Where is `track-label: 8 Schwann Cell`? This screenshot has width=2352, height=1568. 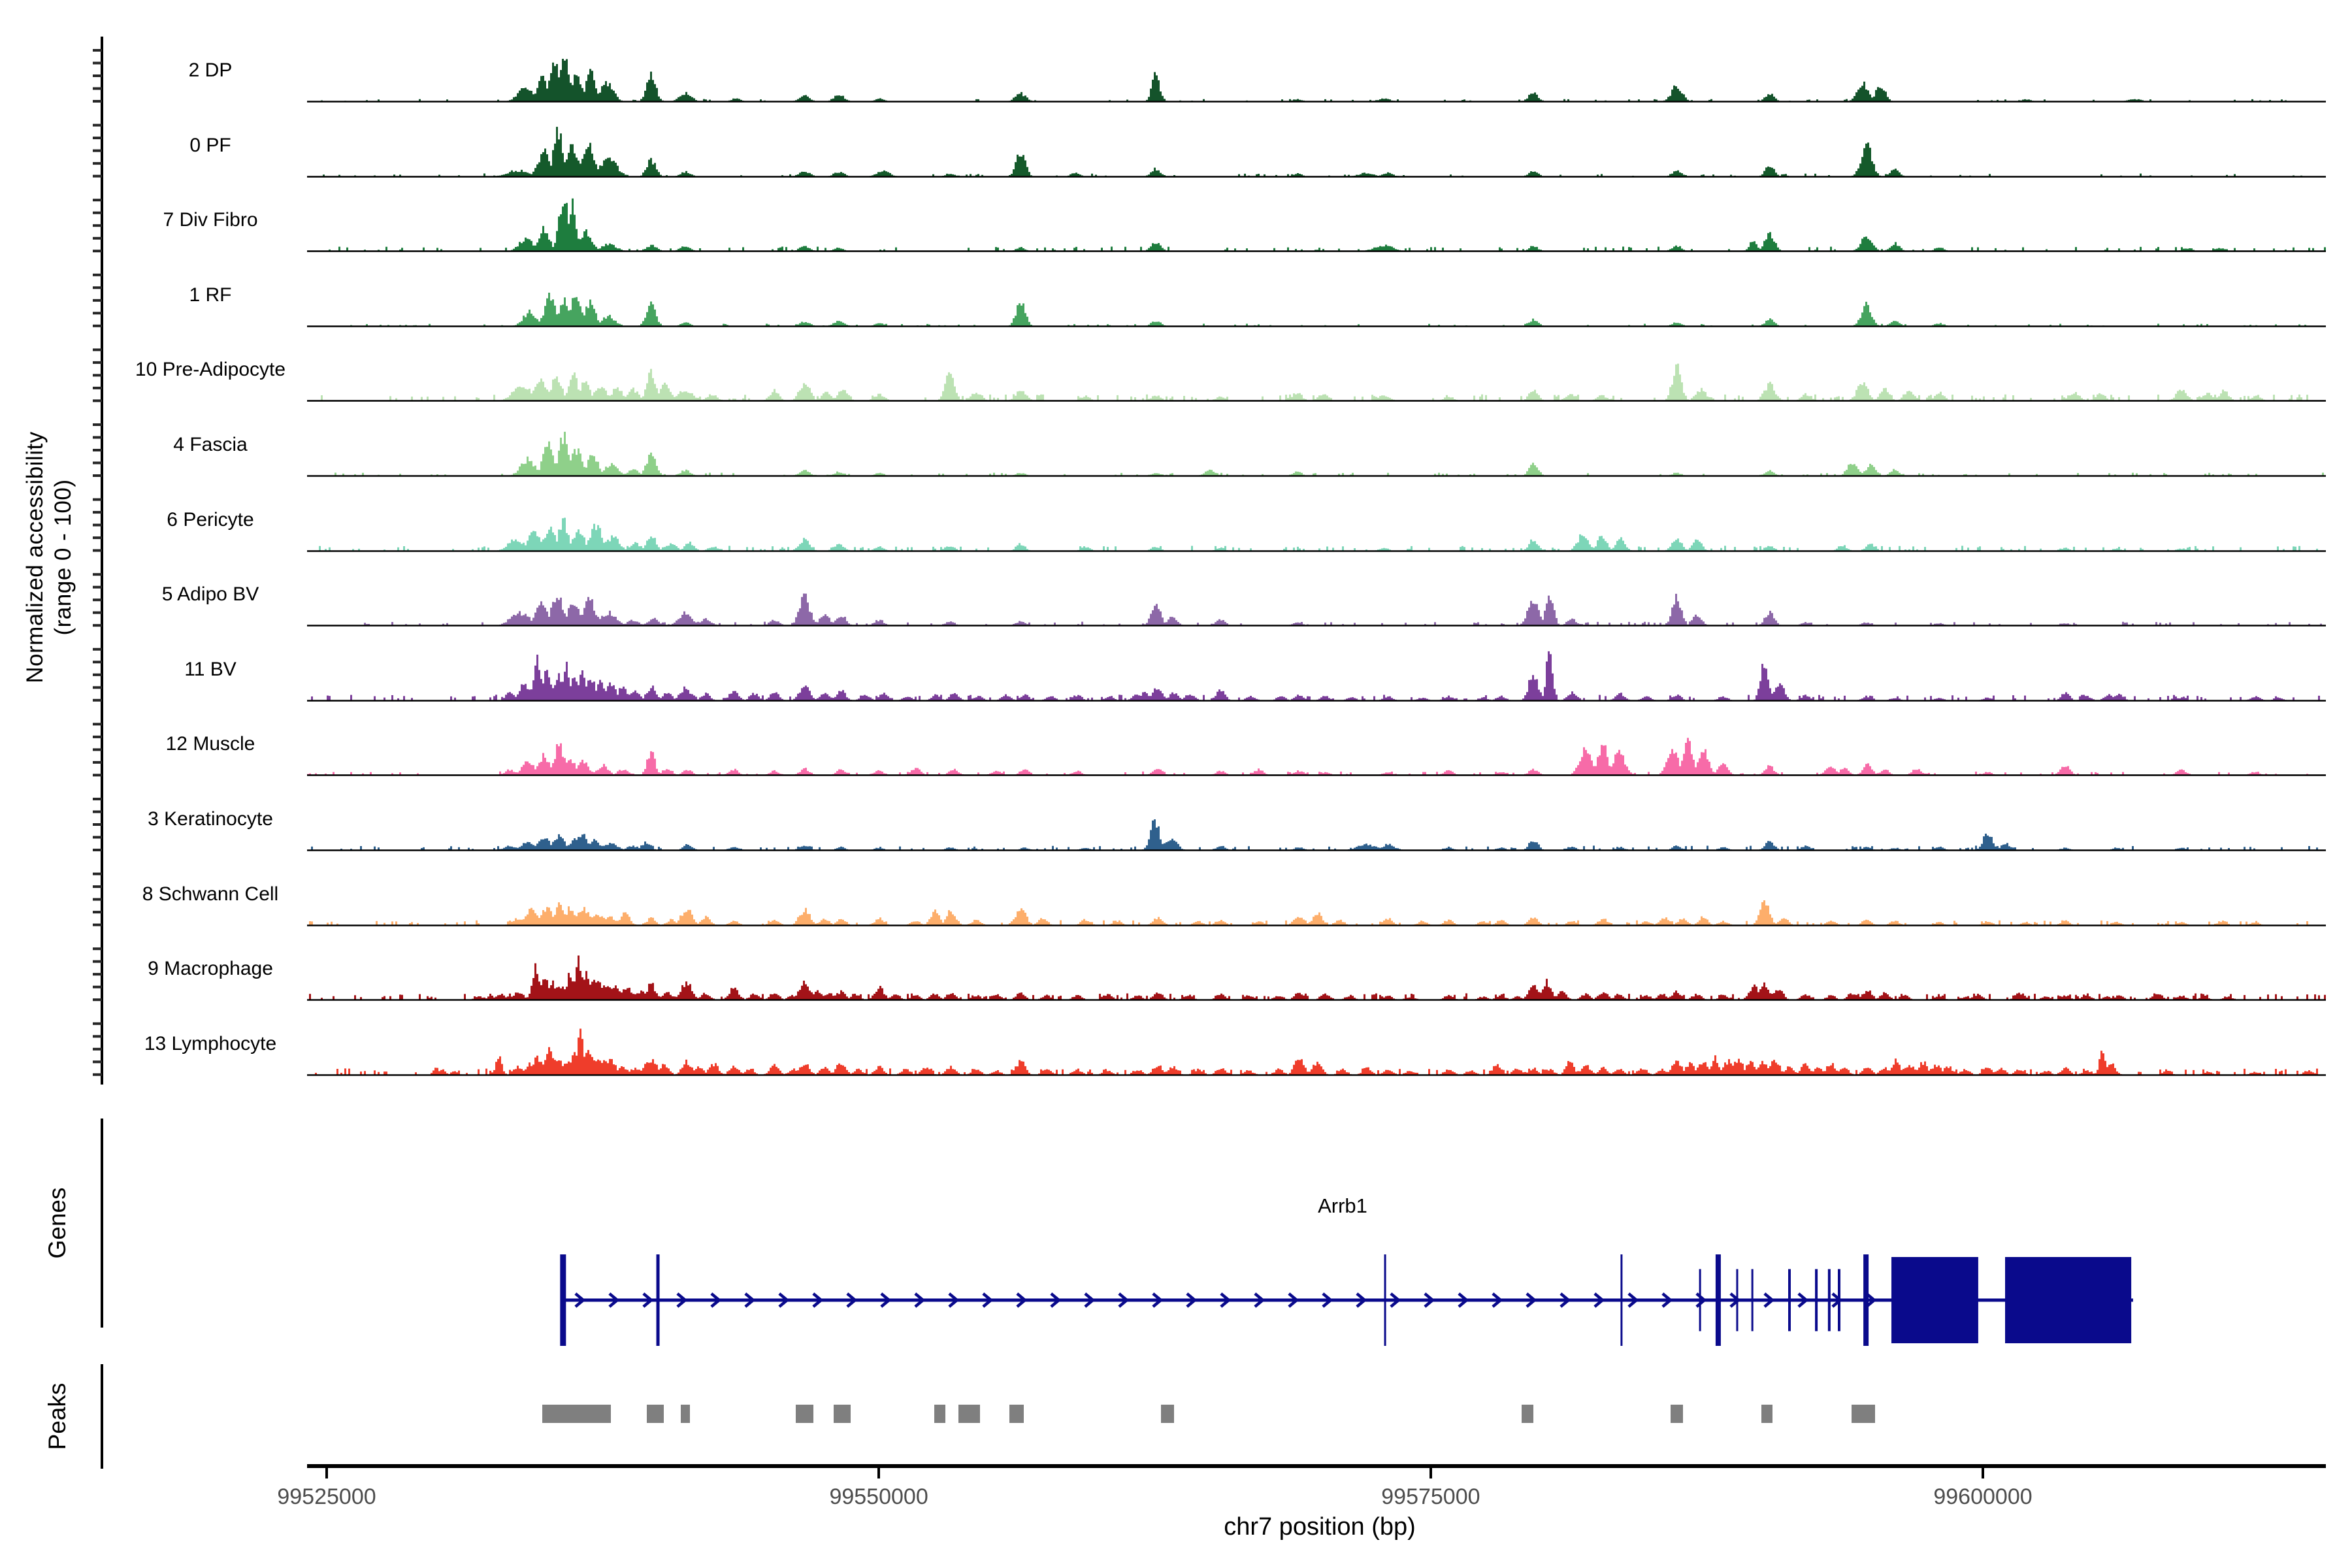 track-label: 8 Schwann Cell is located at coordinates (210, 894).